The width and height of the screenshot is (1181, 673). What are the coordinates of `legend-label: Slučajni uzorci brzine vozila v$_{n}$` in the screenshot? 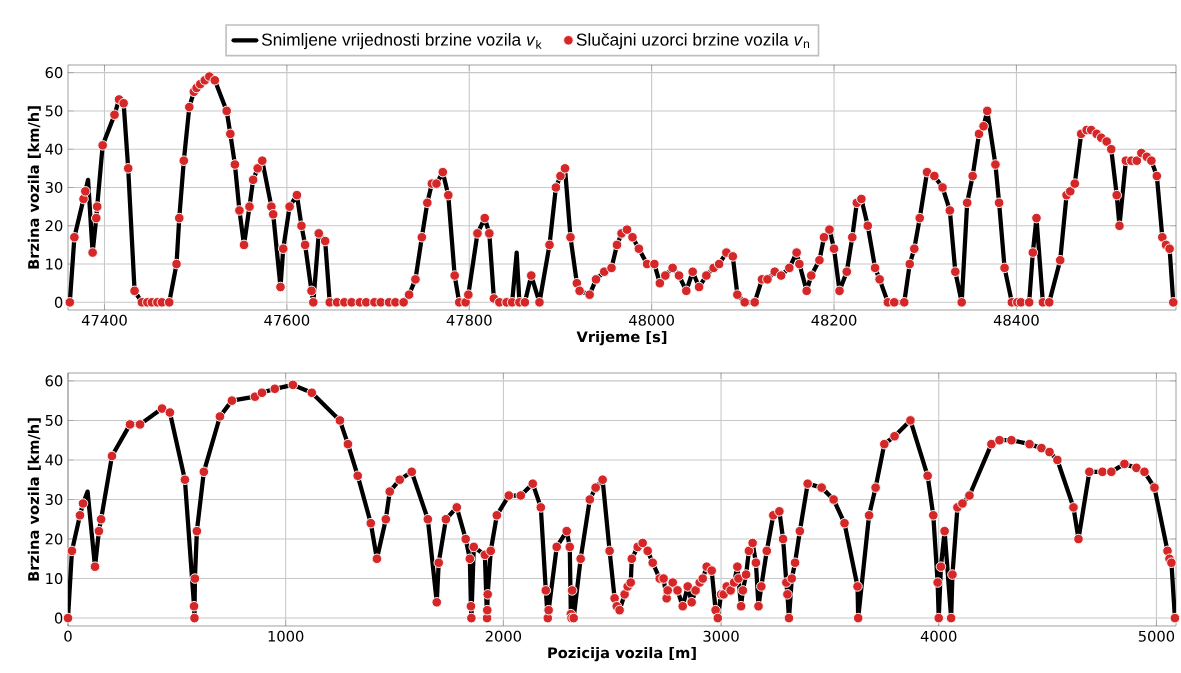 It's located at (693, 41).